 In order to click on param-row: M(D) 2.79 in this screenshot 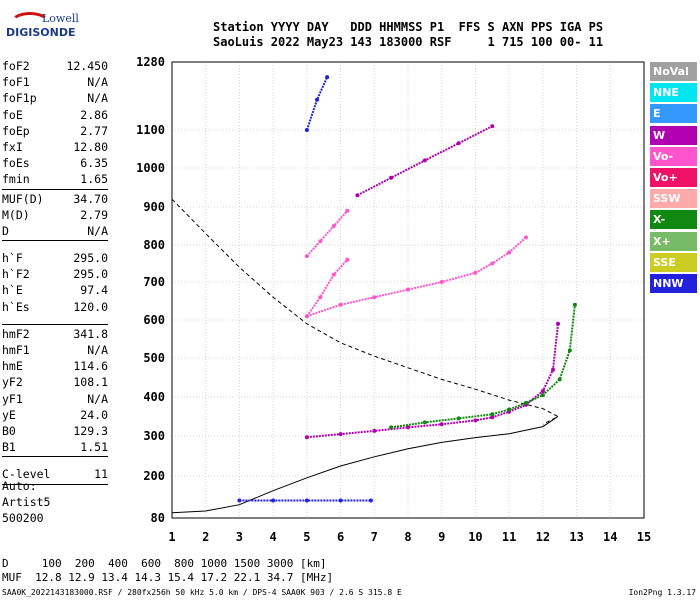, I will do `click(55, 215)`.